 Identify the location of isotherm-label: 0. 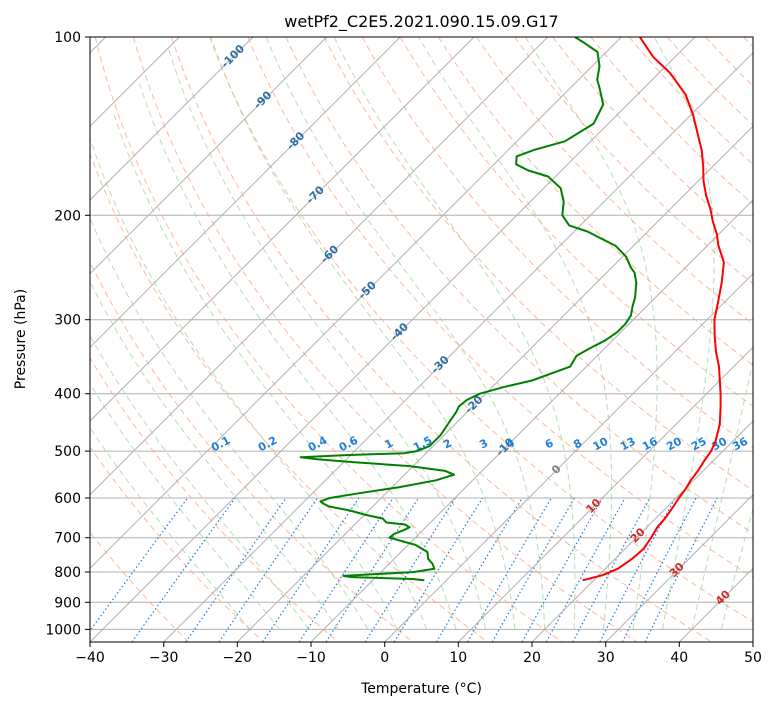
(556, 469).